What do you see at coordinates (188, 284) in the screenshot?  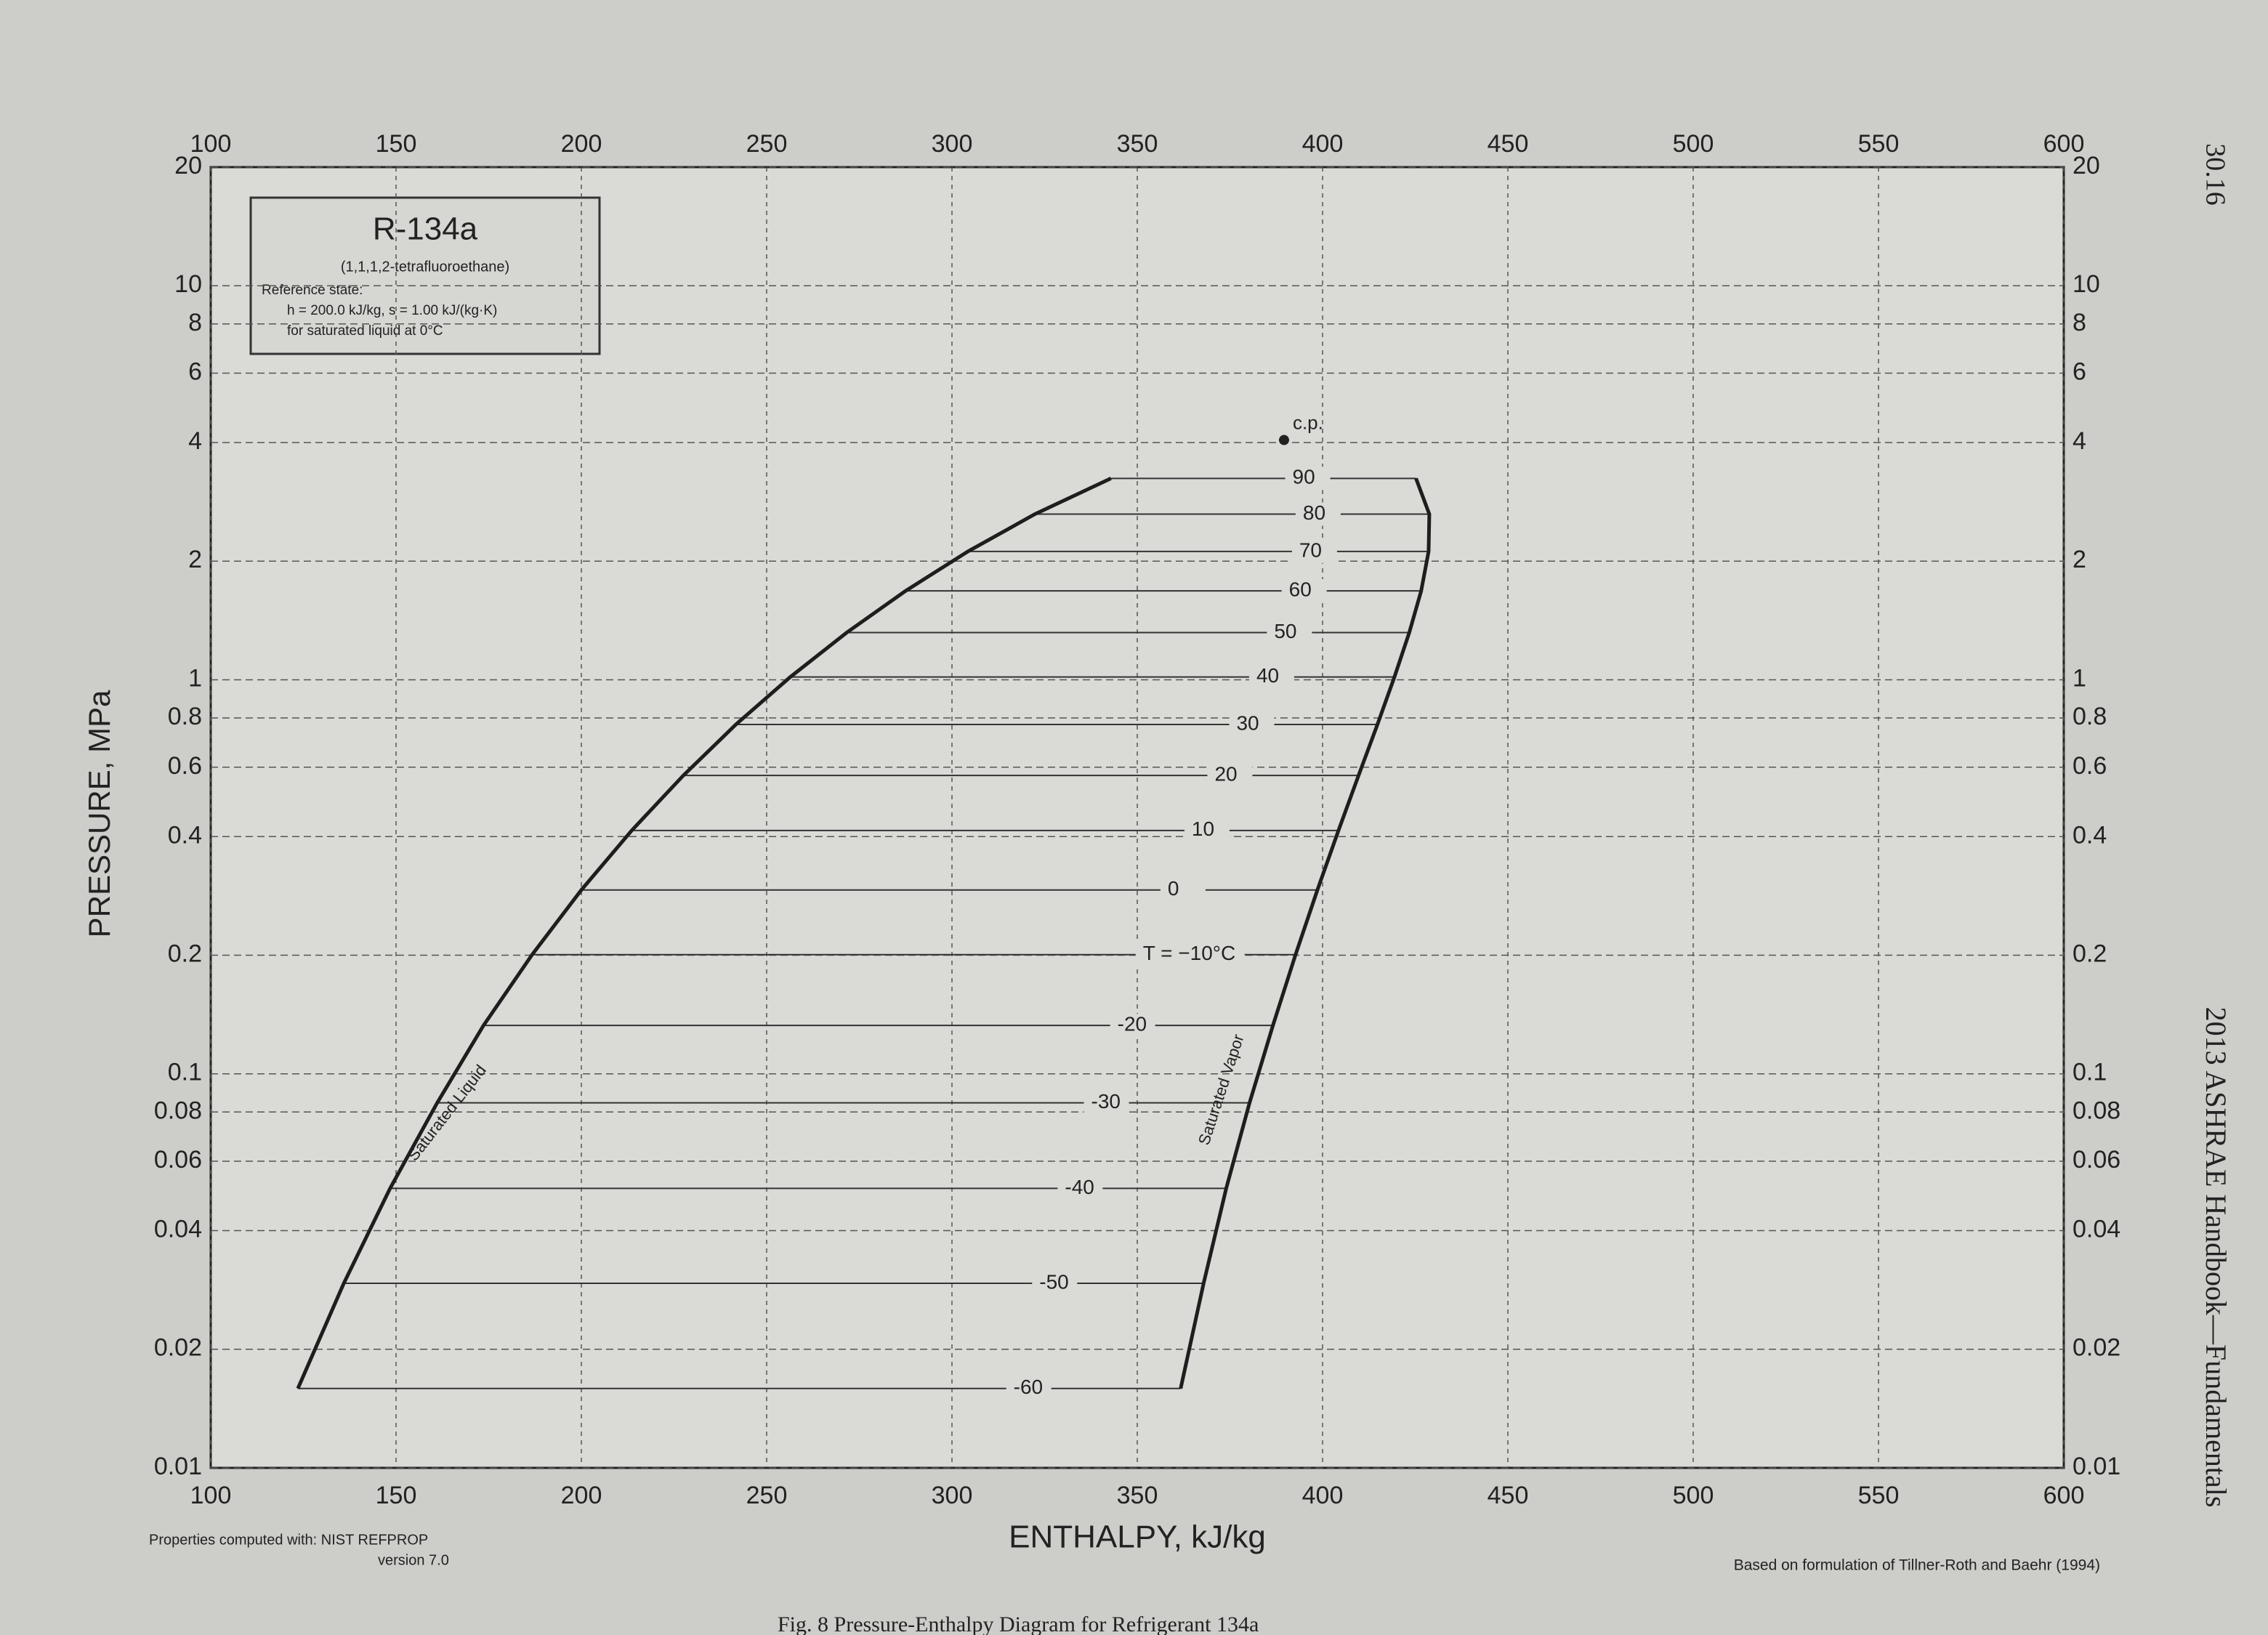 I see `y-tick-label: 10` at bounding box center [188, 284].